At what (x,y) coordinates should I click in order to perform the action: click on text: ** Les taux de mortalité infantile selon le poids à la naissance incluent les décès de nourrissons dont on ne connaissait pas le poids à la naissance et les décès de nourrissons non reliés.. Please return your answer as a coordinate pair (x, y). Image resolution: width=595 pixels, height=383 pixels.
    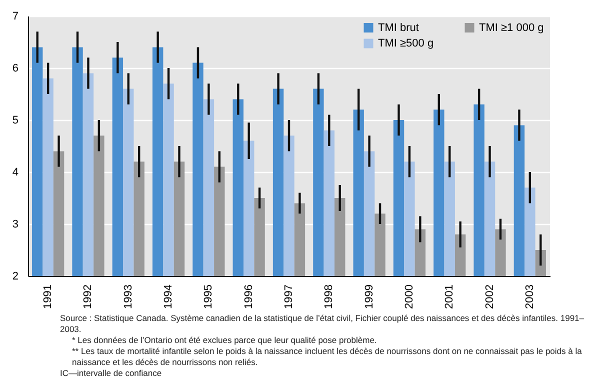
    Looking at the image, I should click on (327, 357).